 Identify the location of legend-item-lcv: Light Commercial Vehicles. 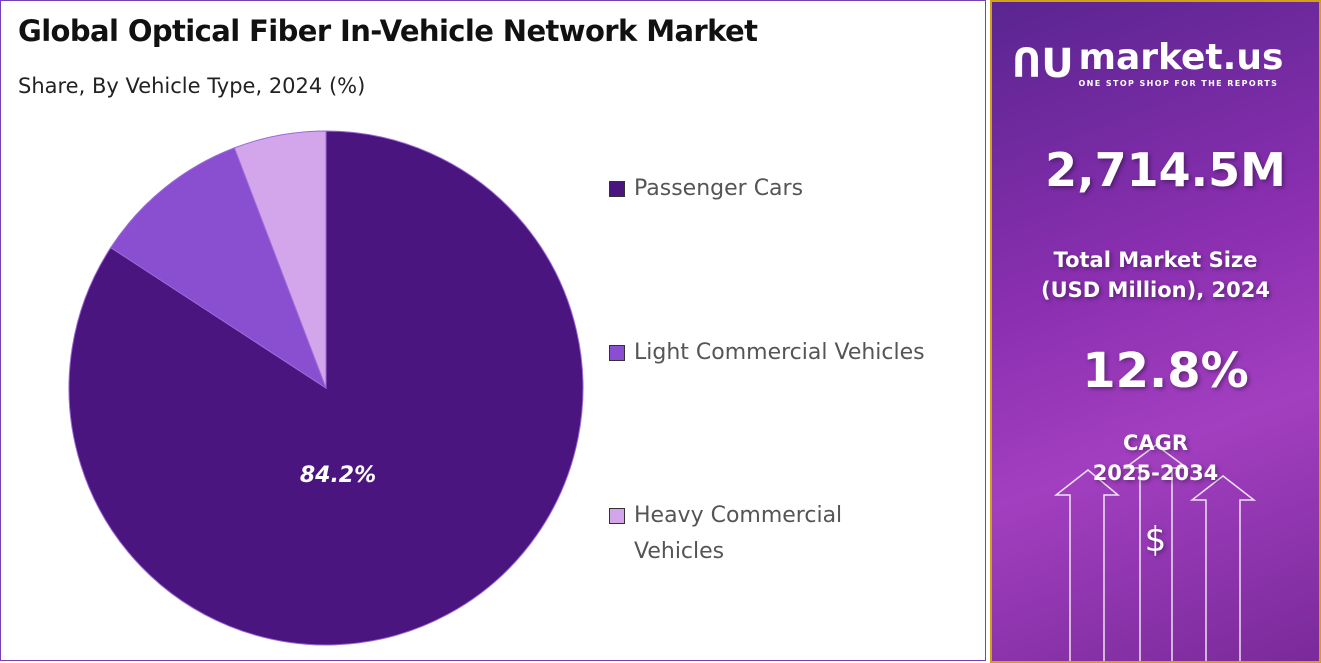
(767, 353).